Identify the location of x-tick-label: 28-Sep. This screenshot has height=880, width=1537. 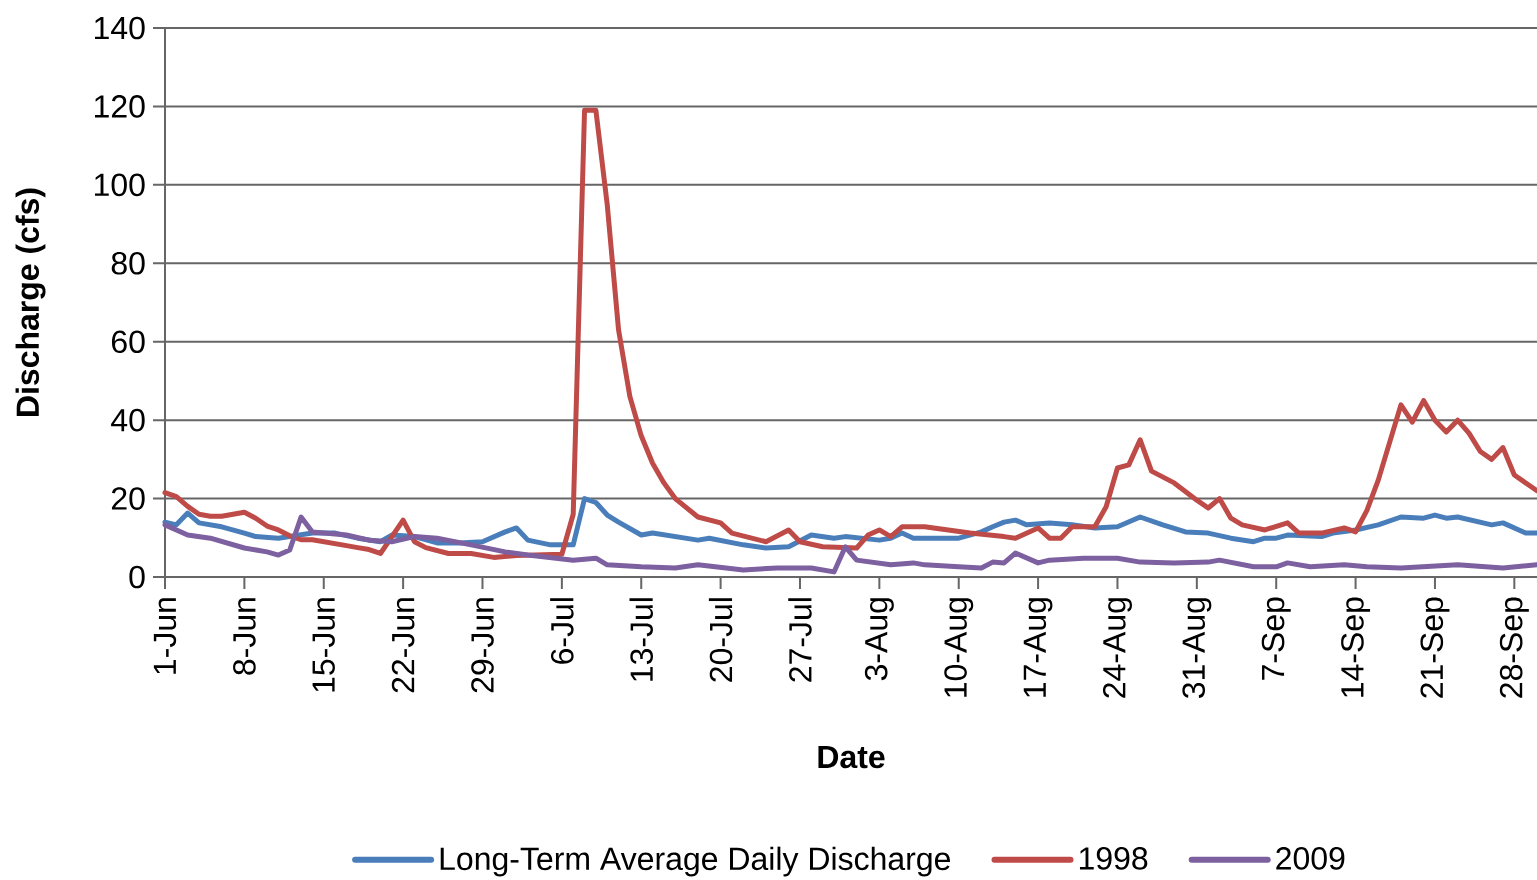
(1514, 647).